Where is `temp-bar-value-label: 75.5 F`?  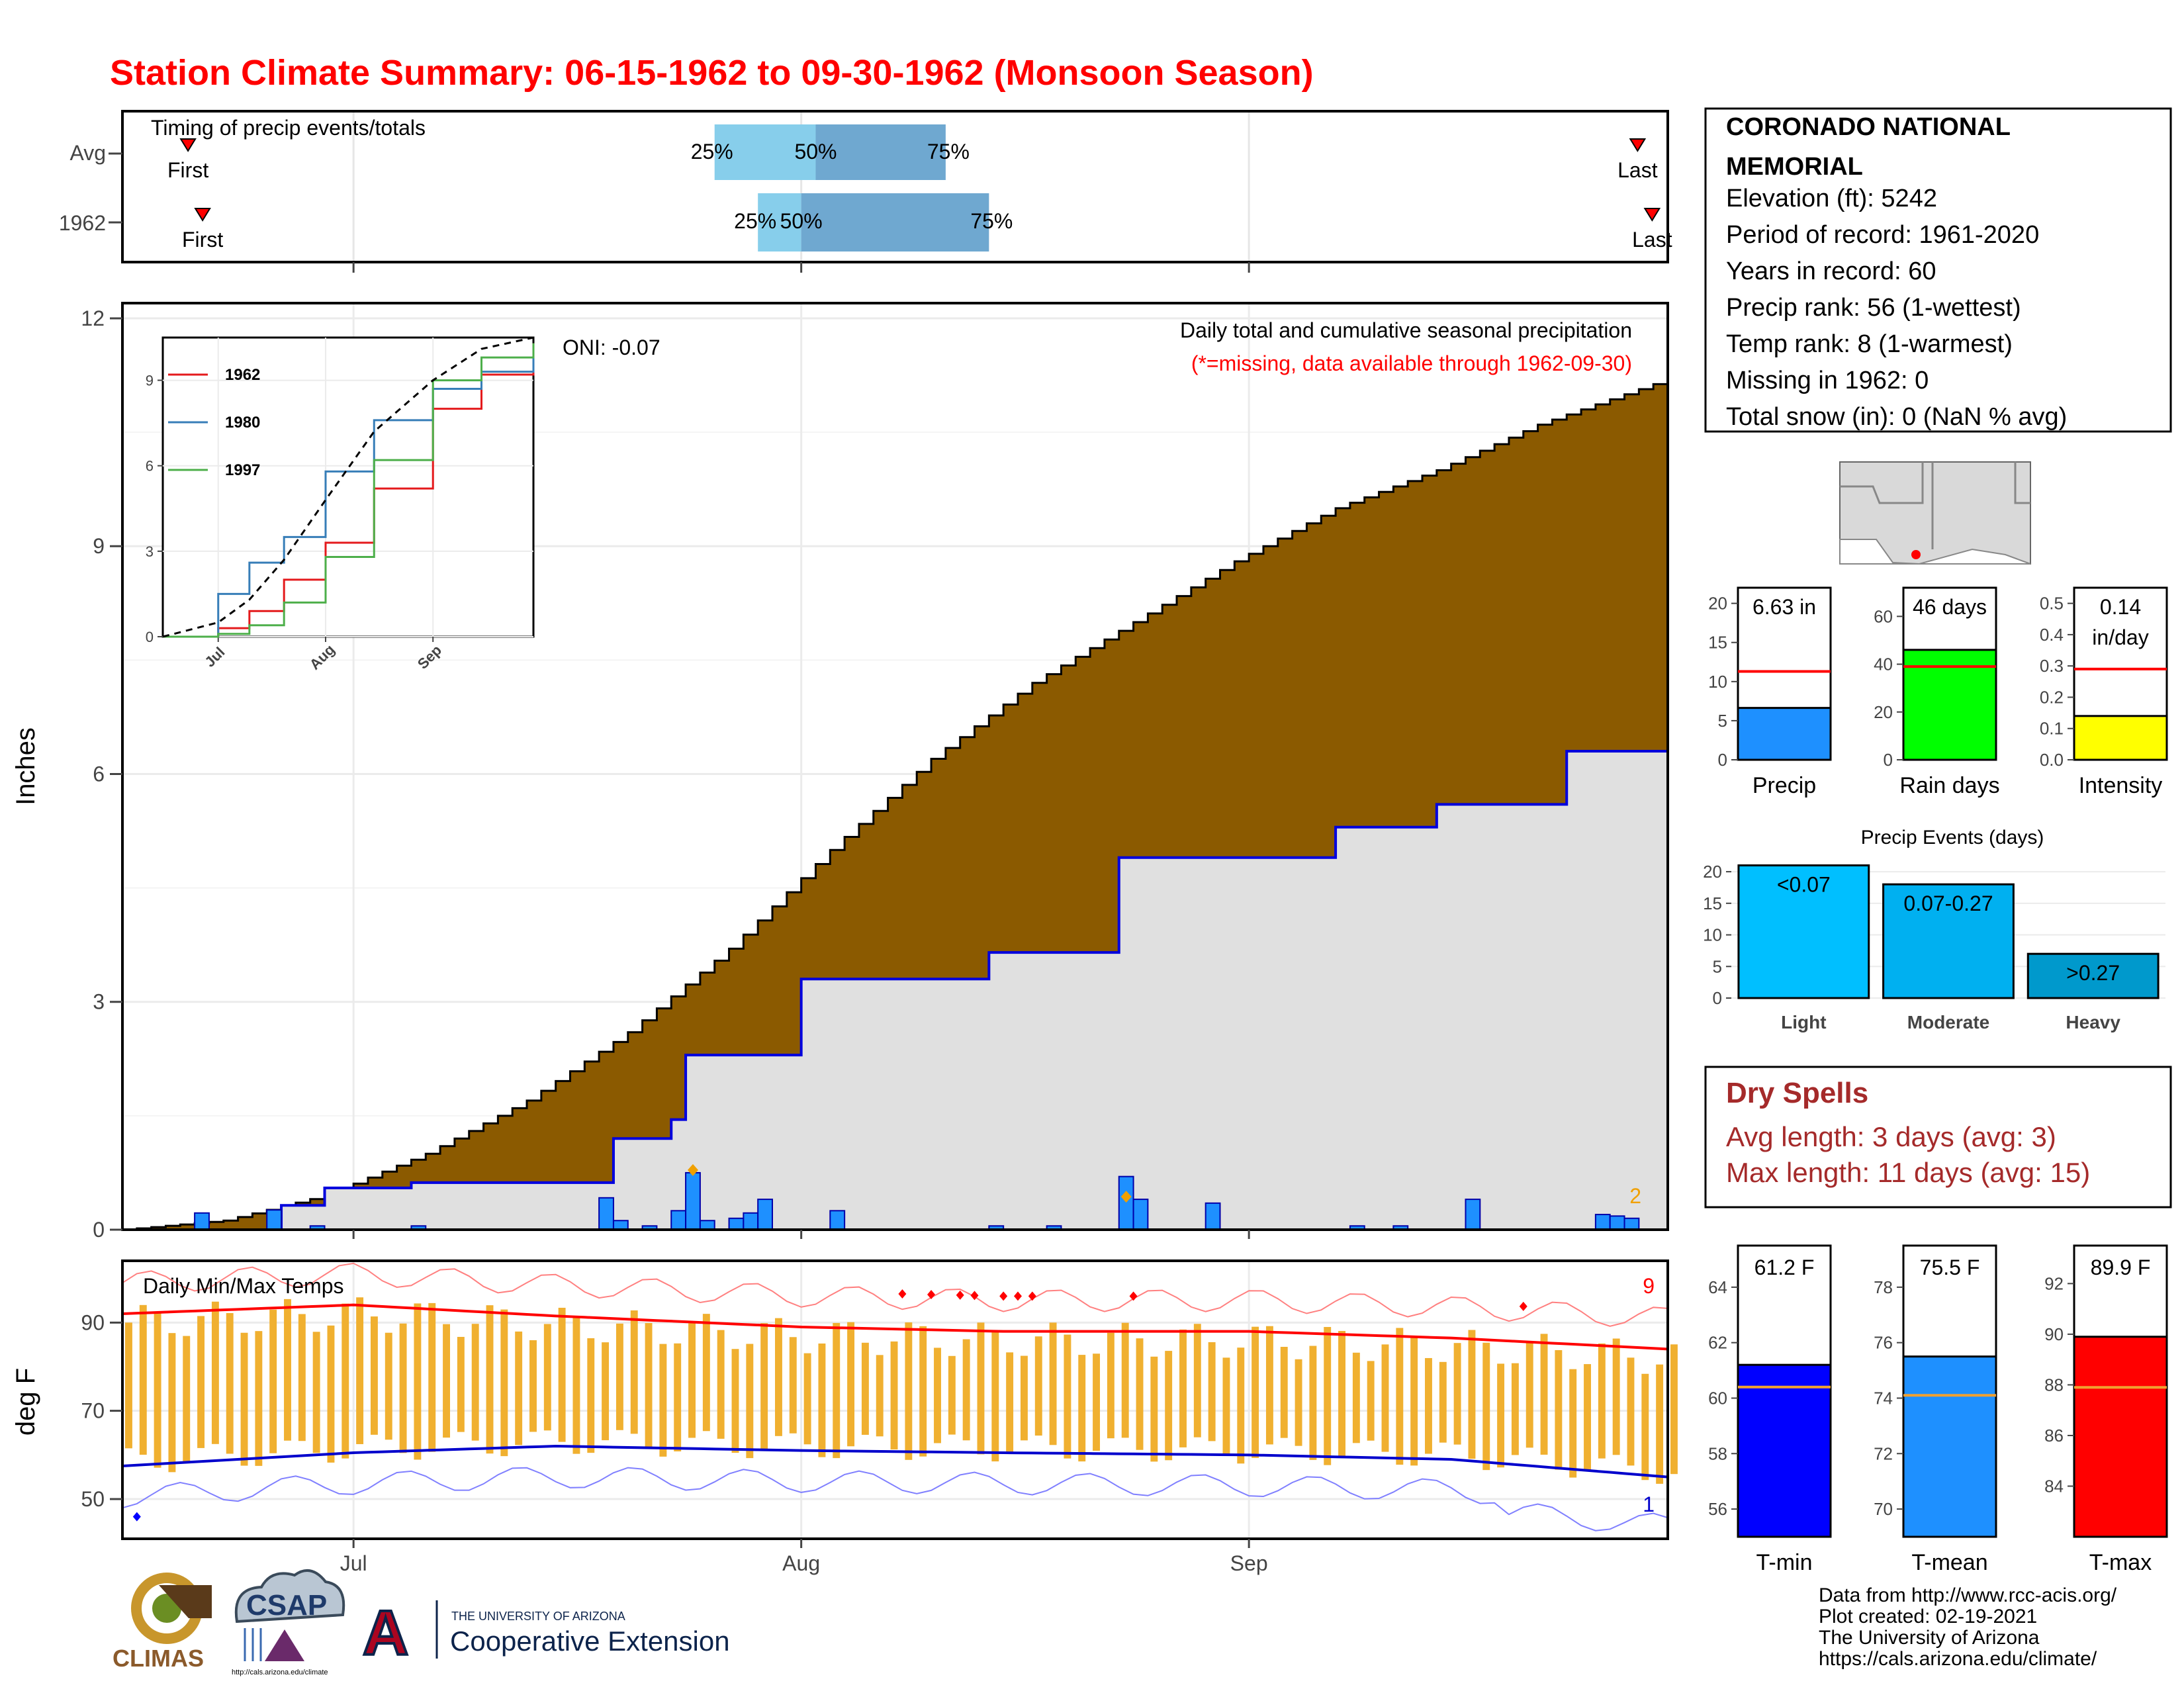 temp-bar-value-label: 75.5 F is located at coordinates (1950, 1267).